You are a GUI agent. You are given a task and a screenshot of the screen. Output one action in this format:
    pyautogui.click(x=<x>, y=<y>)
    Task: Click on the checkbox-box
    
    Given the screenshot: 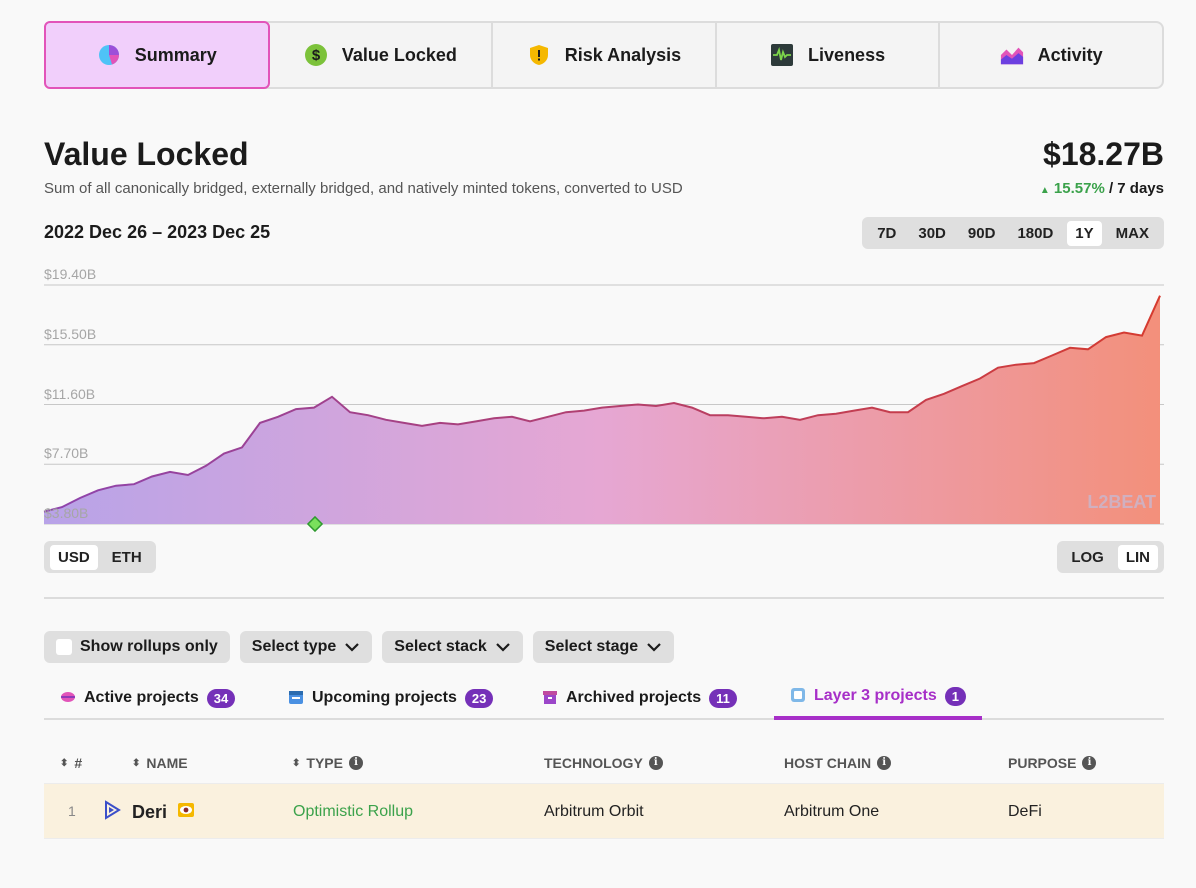 What is the action you would take?
    pyautogui.click(x=64, y=647)
    